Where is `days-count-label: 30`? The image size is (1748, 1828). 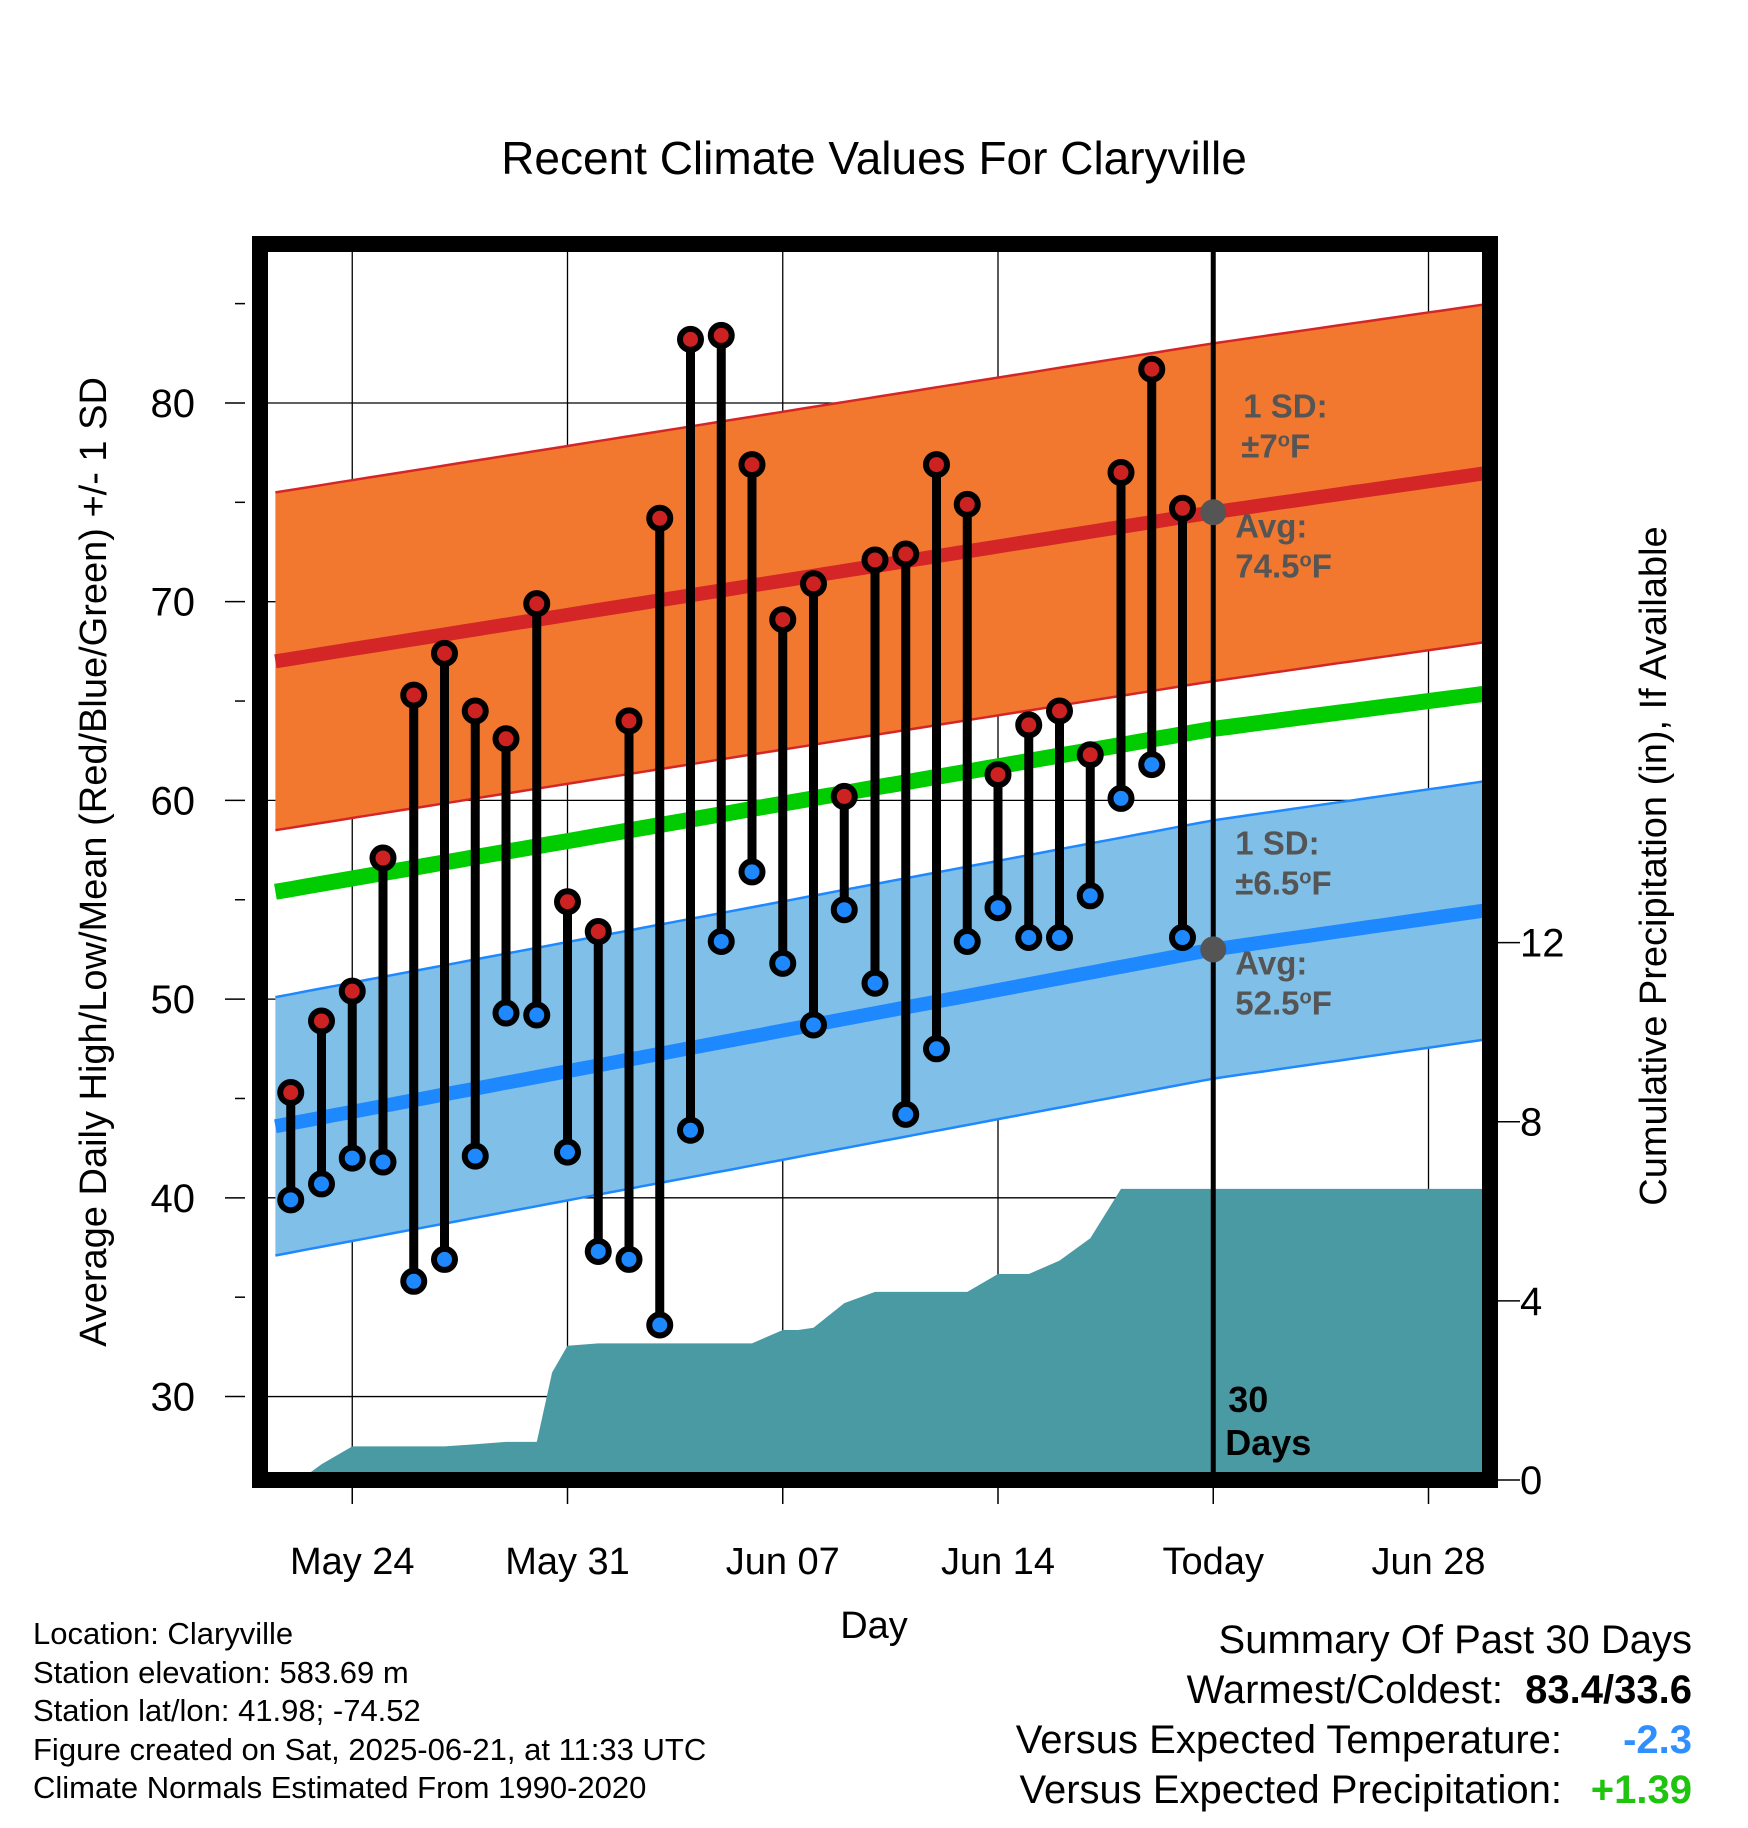
days-count-label: 30 is located at coordinates (1248, 1399).